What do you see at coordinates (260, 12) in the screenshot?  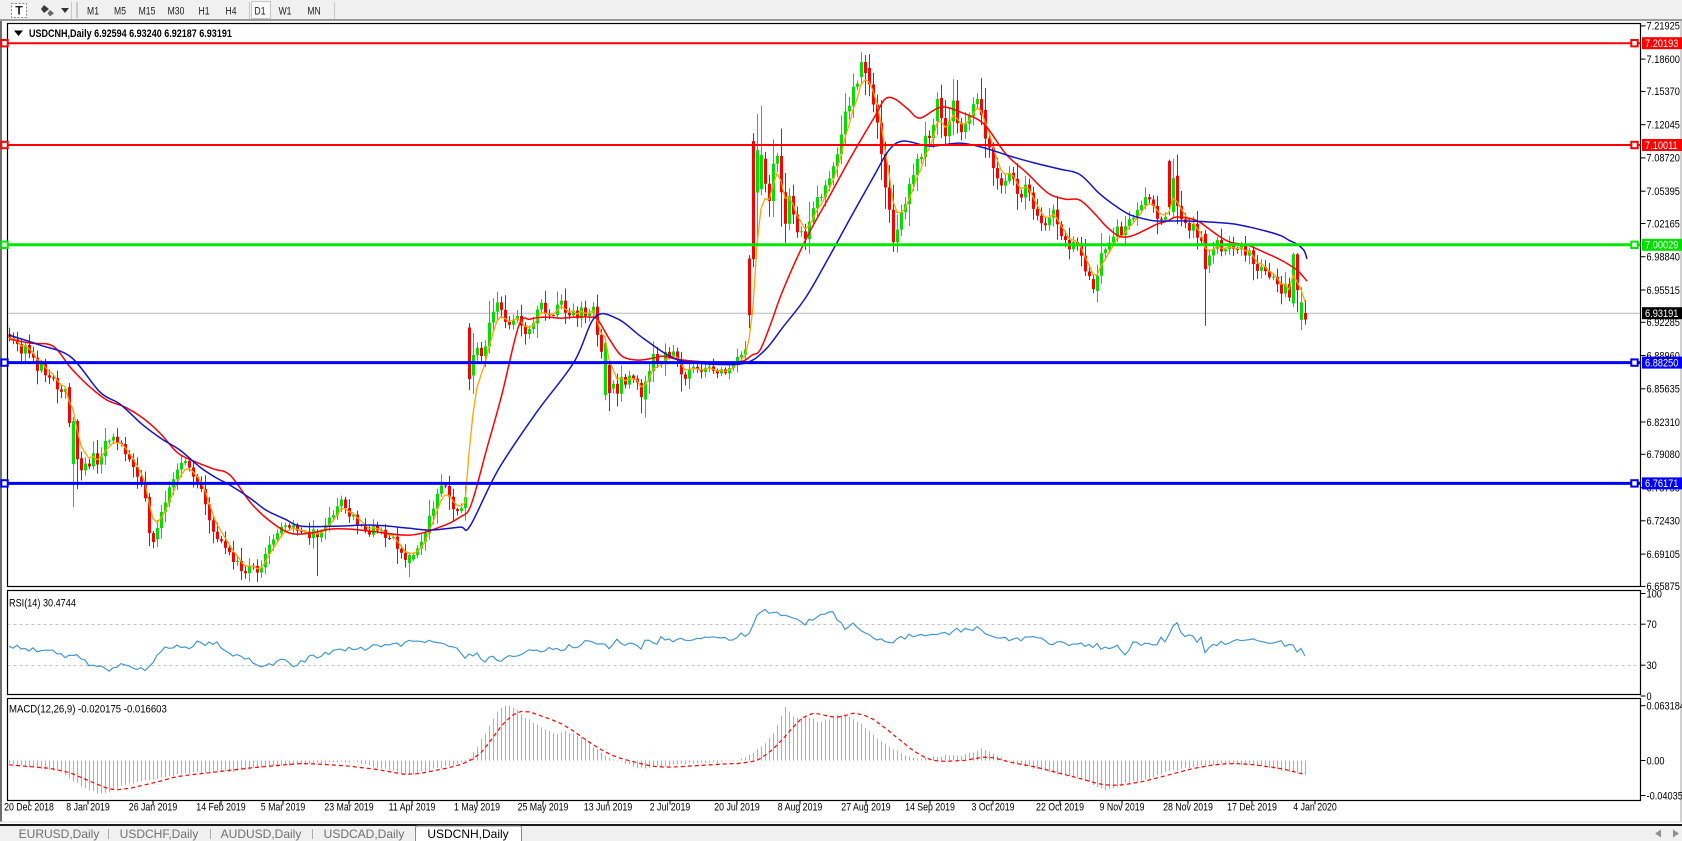 I see `svg-text: D1` at bounding box center [260, 12].